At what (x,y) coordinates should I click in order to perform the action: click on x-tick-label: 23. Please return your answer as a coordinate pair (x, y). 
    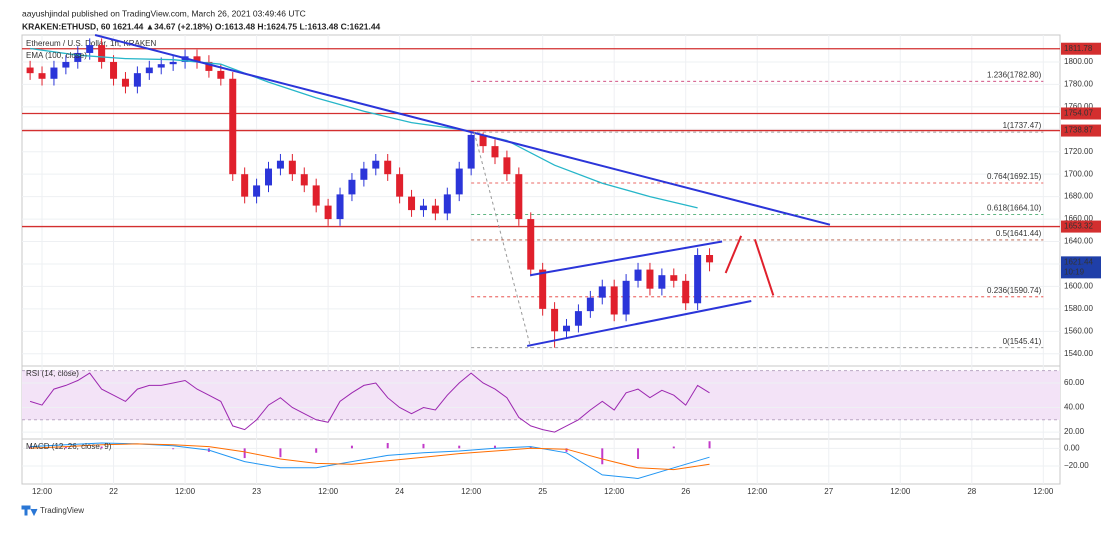
    Looking at the image, I should click on (256, 491).